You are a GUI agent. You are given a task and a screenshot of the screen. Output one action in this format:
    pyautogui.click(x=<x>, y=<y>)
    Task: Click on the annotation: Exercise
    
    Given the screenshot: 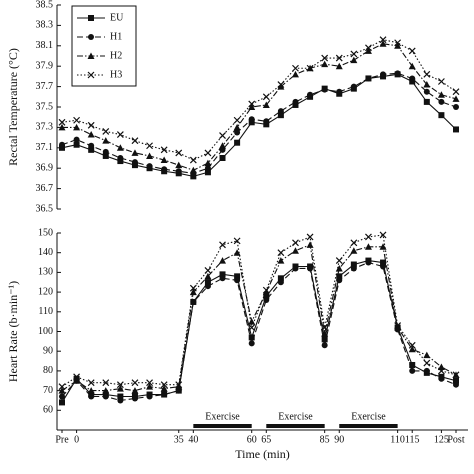 What is the action you would take?
    pyautogui.click(x=222, y=416)
    